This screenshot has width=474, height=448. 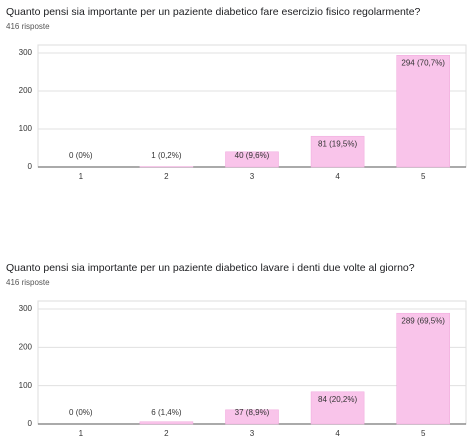 I want to click on value-label: 37 (8,9%), so click(x=252, y=412).